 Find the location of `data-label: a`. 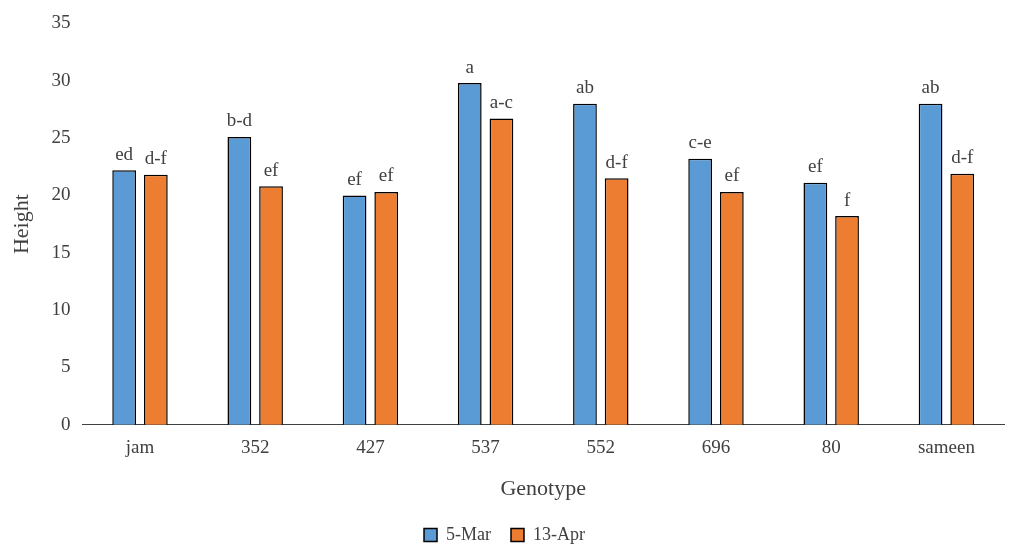

data-label: a is located at coordinates (470, 66).